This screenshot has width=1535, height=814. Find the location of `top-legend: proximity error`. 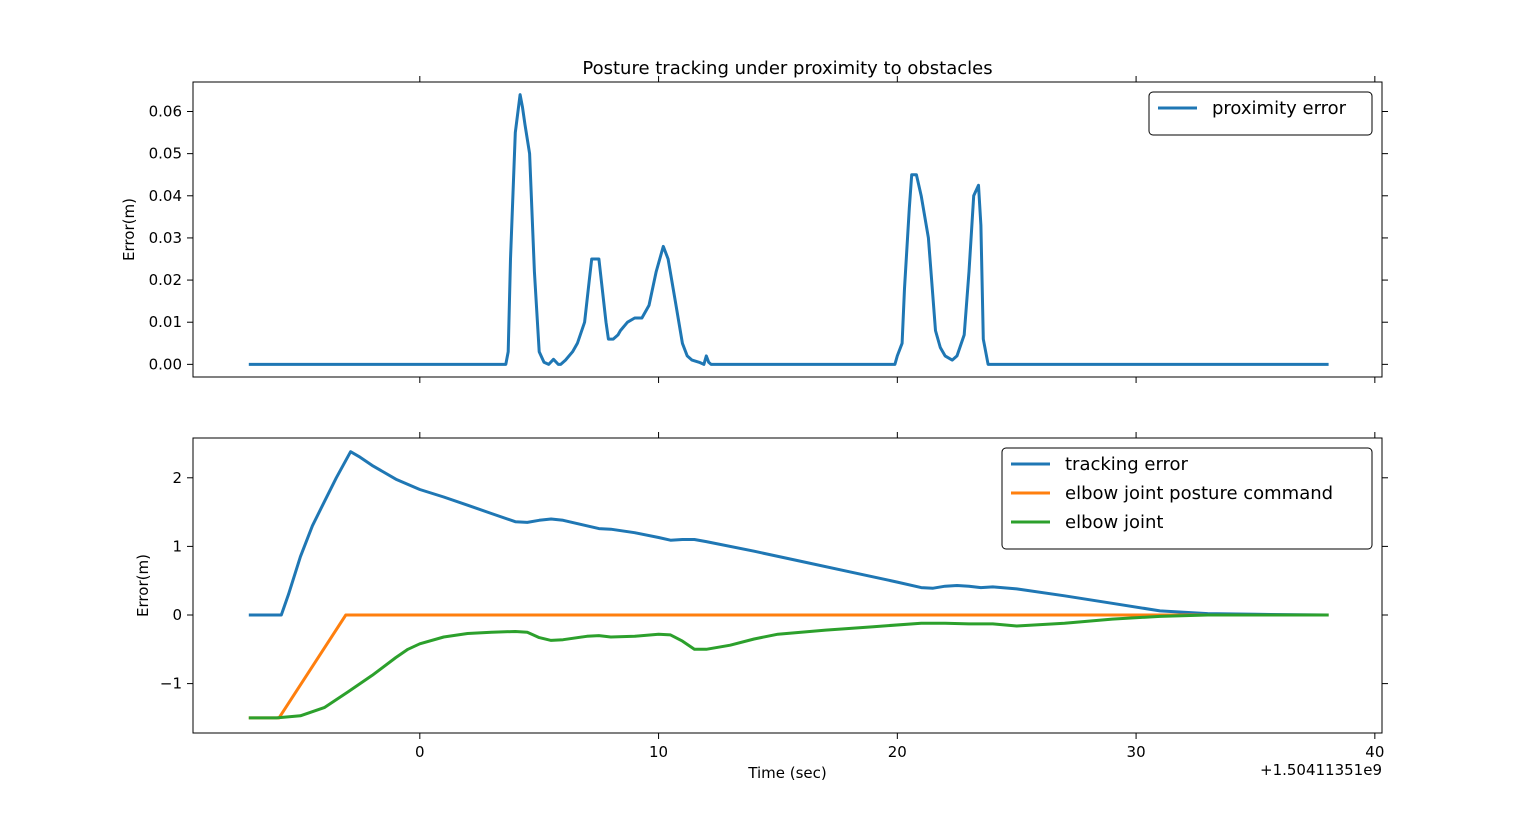

top-legend: proximity error is located at coordinates (1260, 113).